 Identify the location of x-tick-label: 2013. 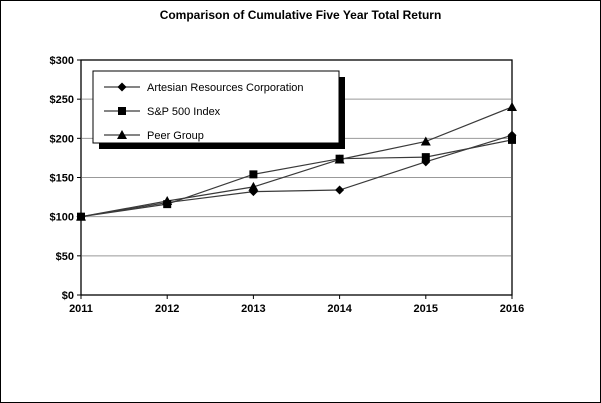
(253, 309).